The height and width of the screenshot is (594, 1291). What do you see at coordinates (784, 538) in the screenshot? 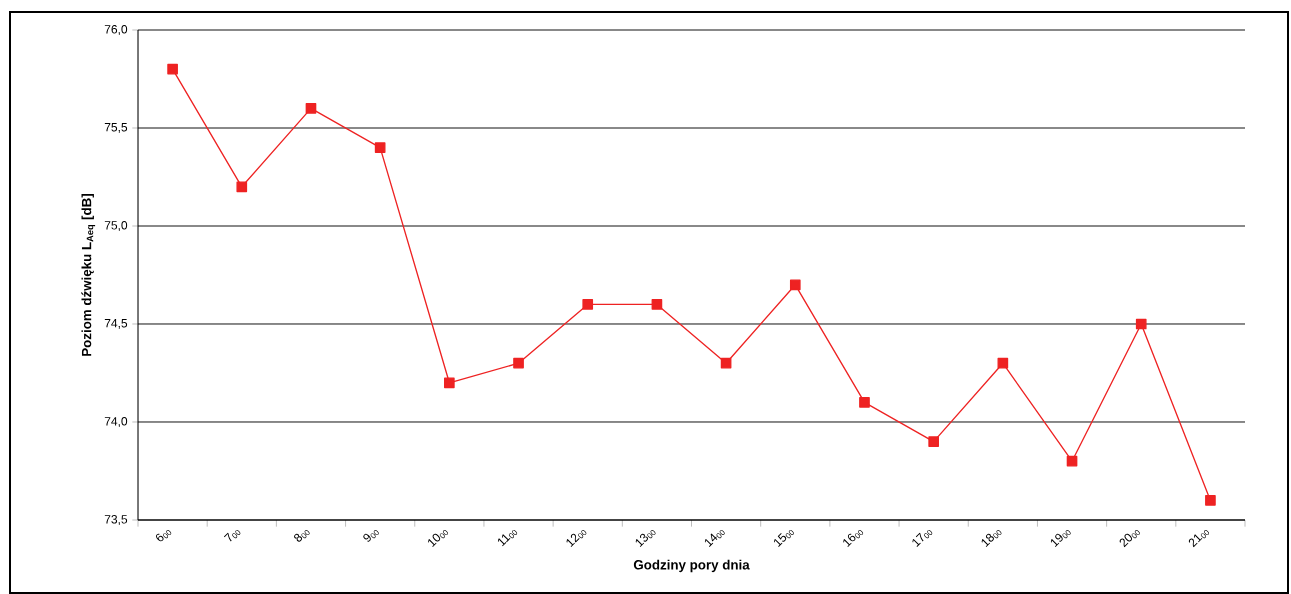
I see `x-tick-label: 15$_{00}$` at bounding box center [784, 538].